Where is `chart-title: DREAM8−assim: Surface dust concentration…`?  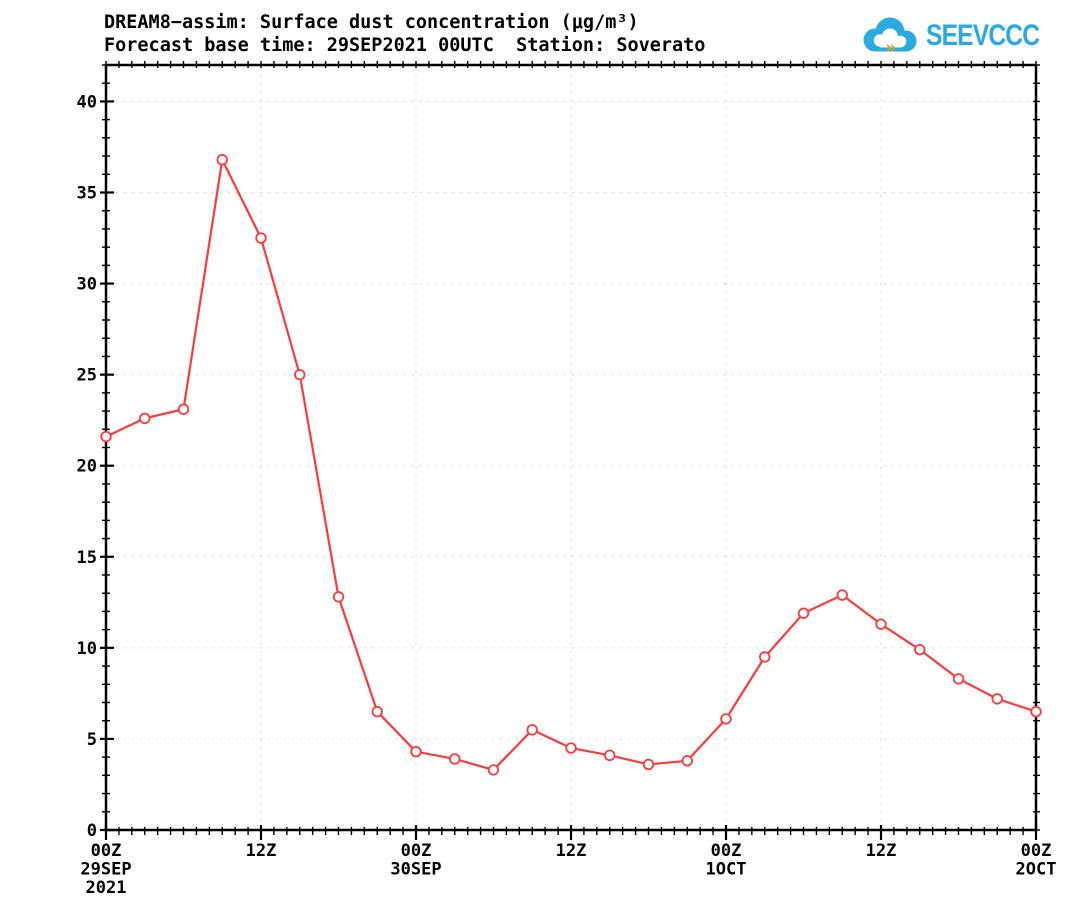 chart-title: DREAM8−assim: Surface dust concentration… is located at coordinates (371, 22).